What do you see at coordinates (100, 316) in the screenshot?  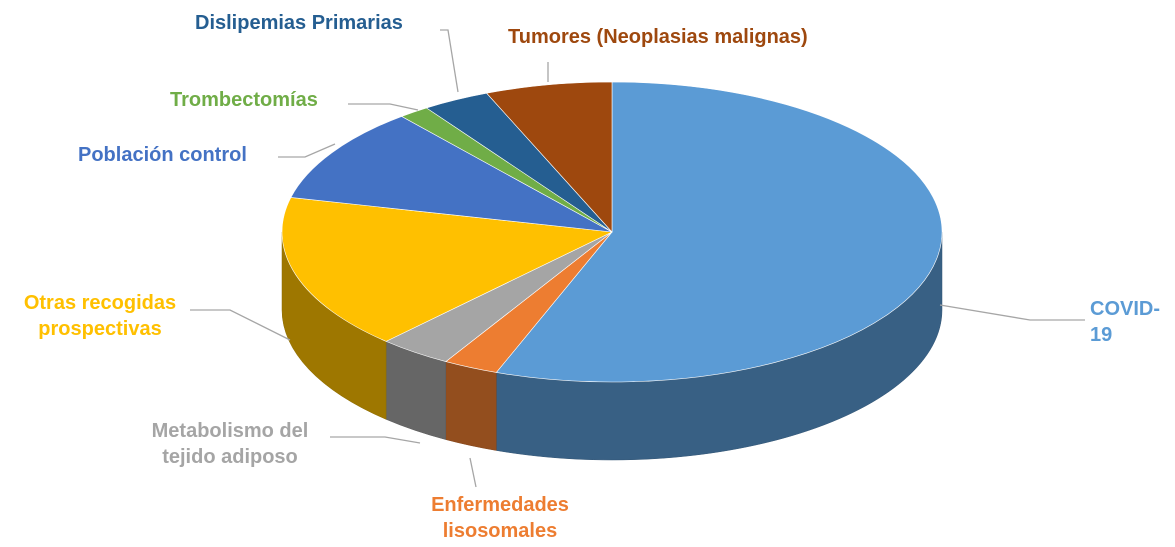 I see `slice-label: Otras recogidas prospectivas` at bounding box center [100, 316].